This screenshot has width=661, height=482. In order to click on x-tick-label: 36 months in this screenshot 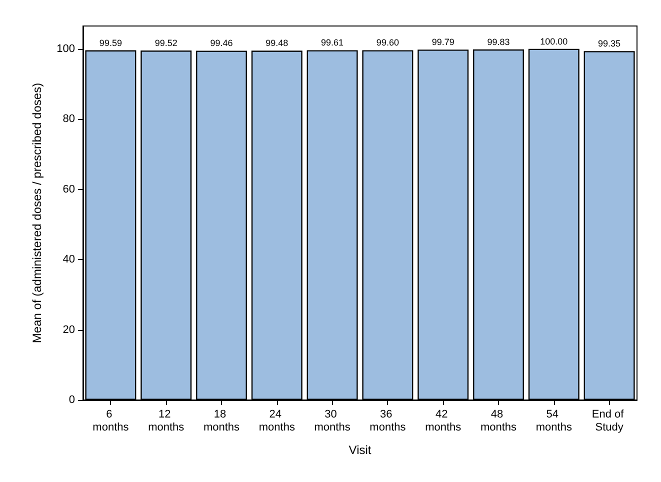, I will do `click(388, 421)`.